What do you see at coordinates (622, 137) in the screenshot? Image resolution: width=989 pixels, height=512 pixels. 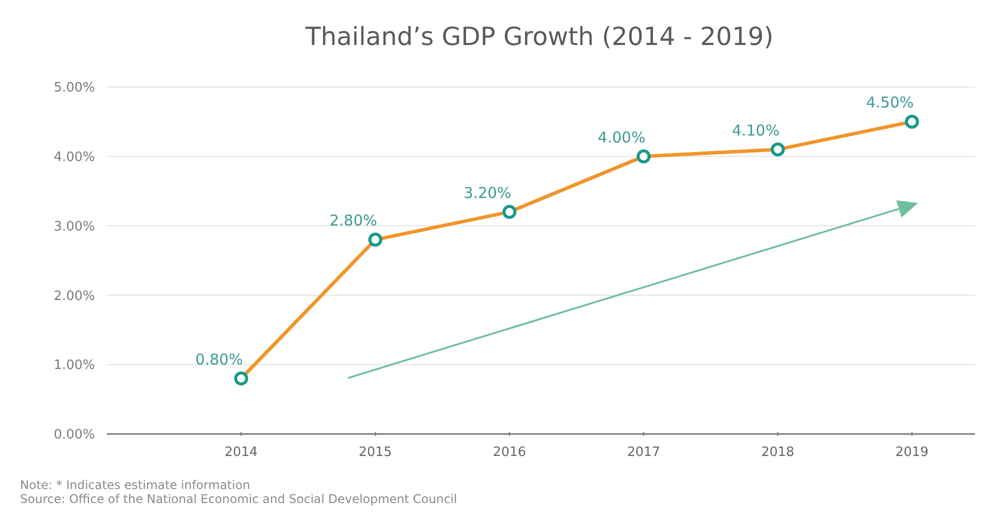 I see `data-label: 4.00%` at bounding box center [622, 137].